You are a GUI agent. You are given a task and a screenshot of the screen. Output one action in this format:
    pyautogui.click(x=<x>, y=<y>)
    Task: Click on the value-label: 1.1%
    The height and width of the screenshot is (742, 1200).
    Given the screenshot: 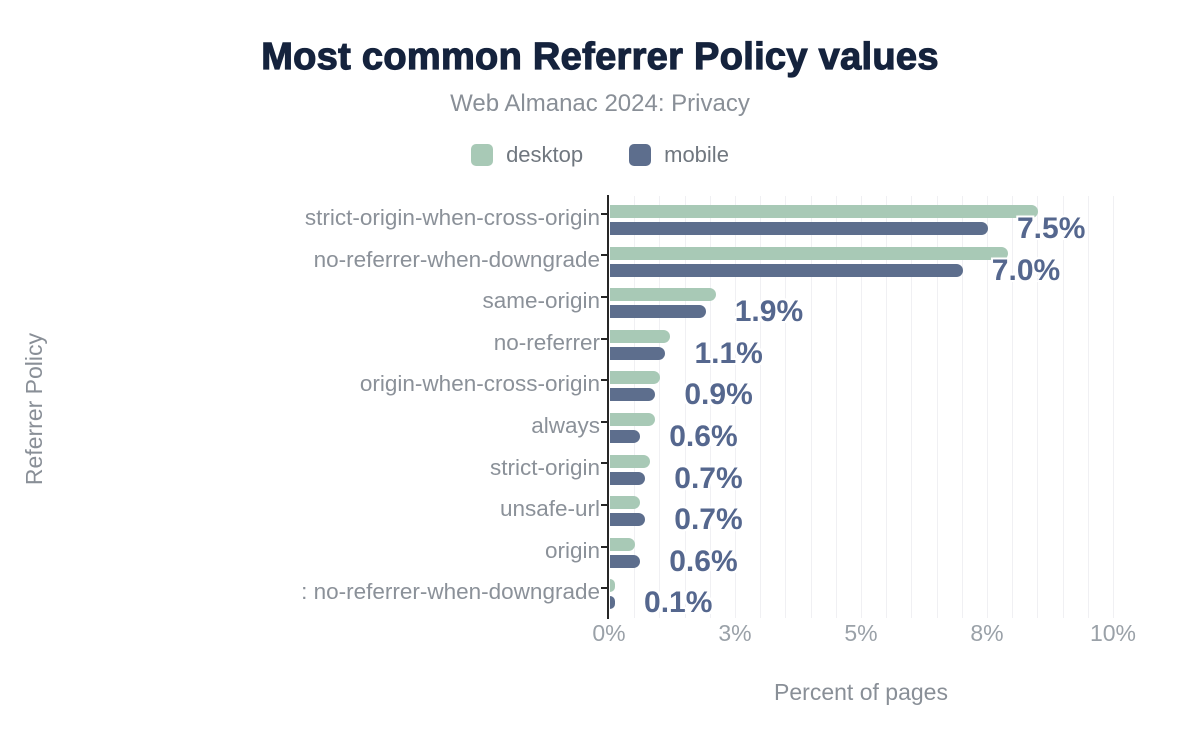 What is the action you would take?
    pyautogui.click(x=728, y=353)
    